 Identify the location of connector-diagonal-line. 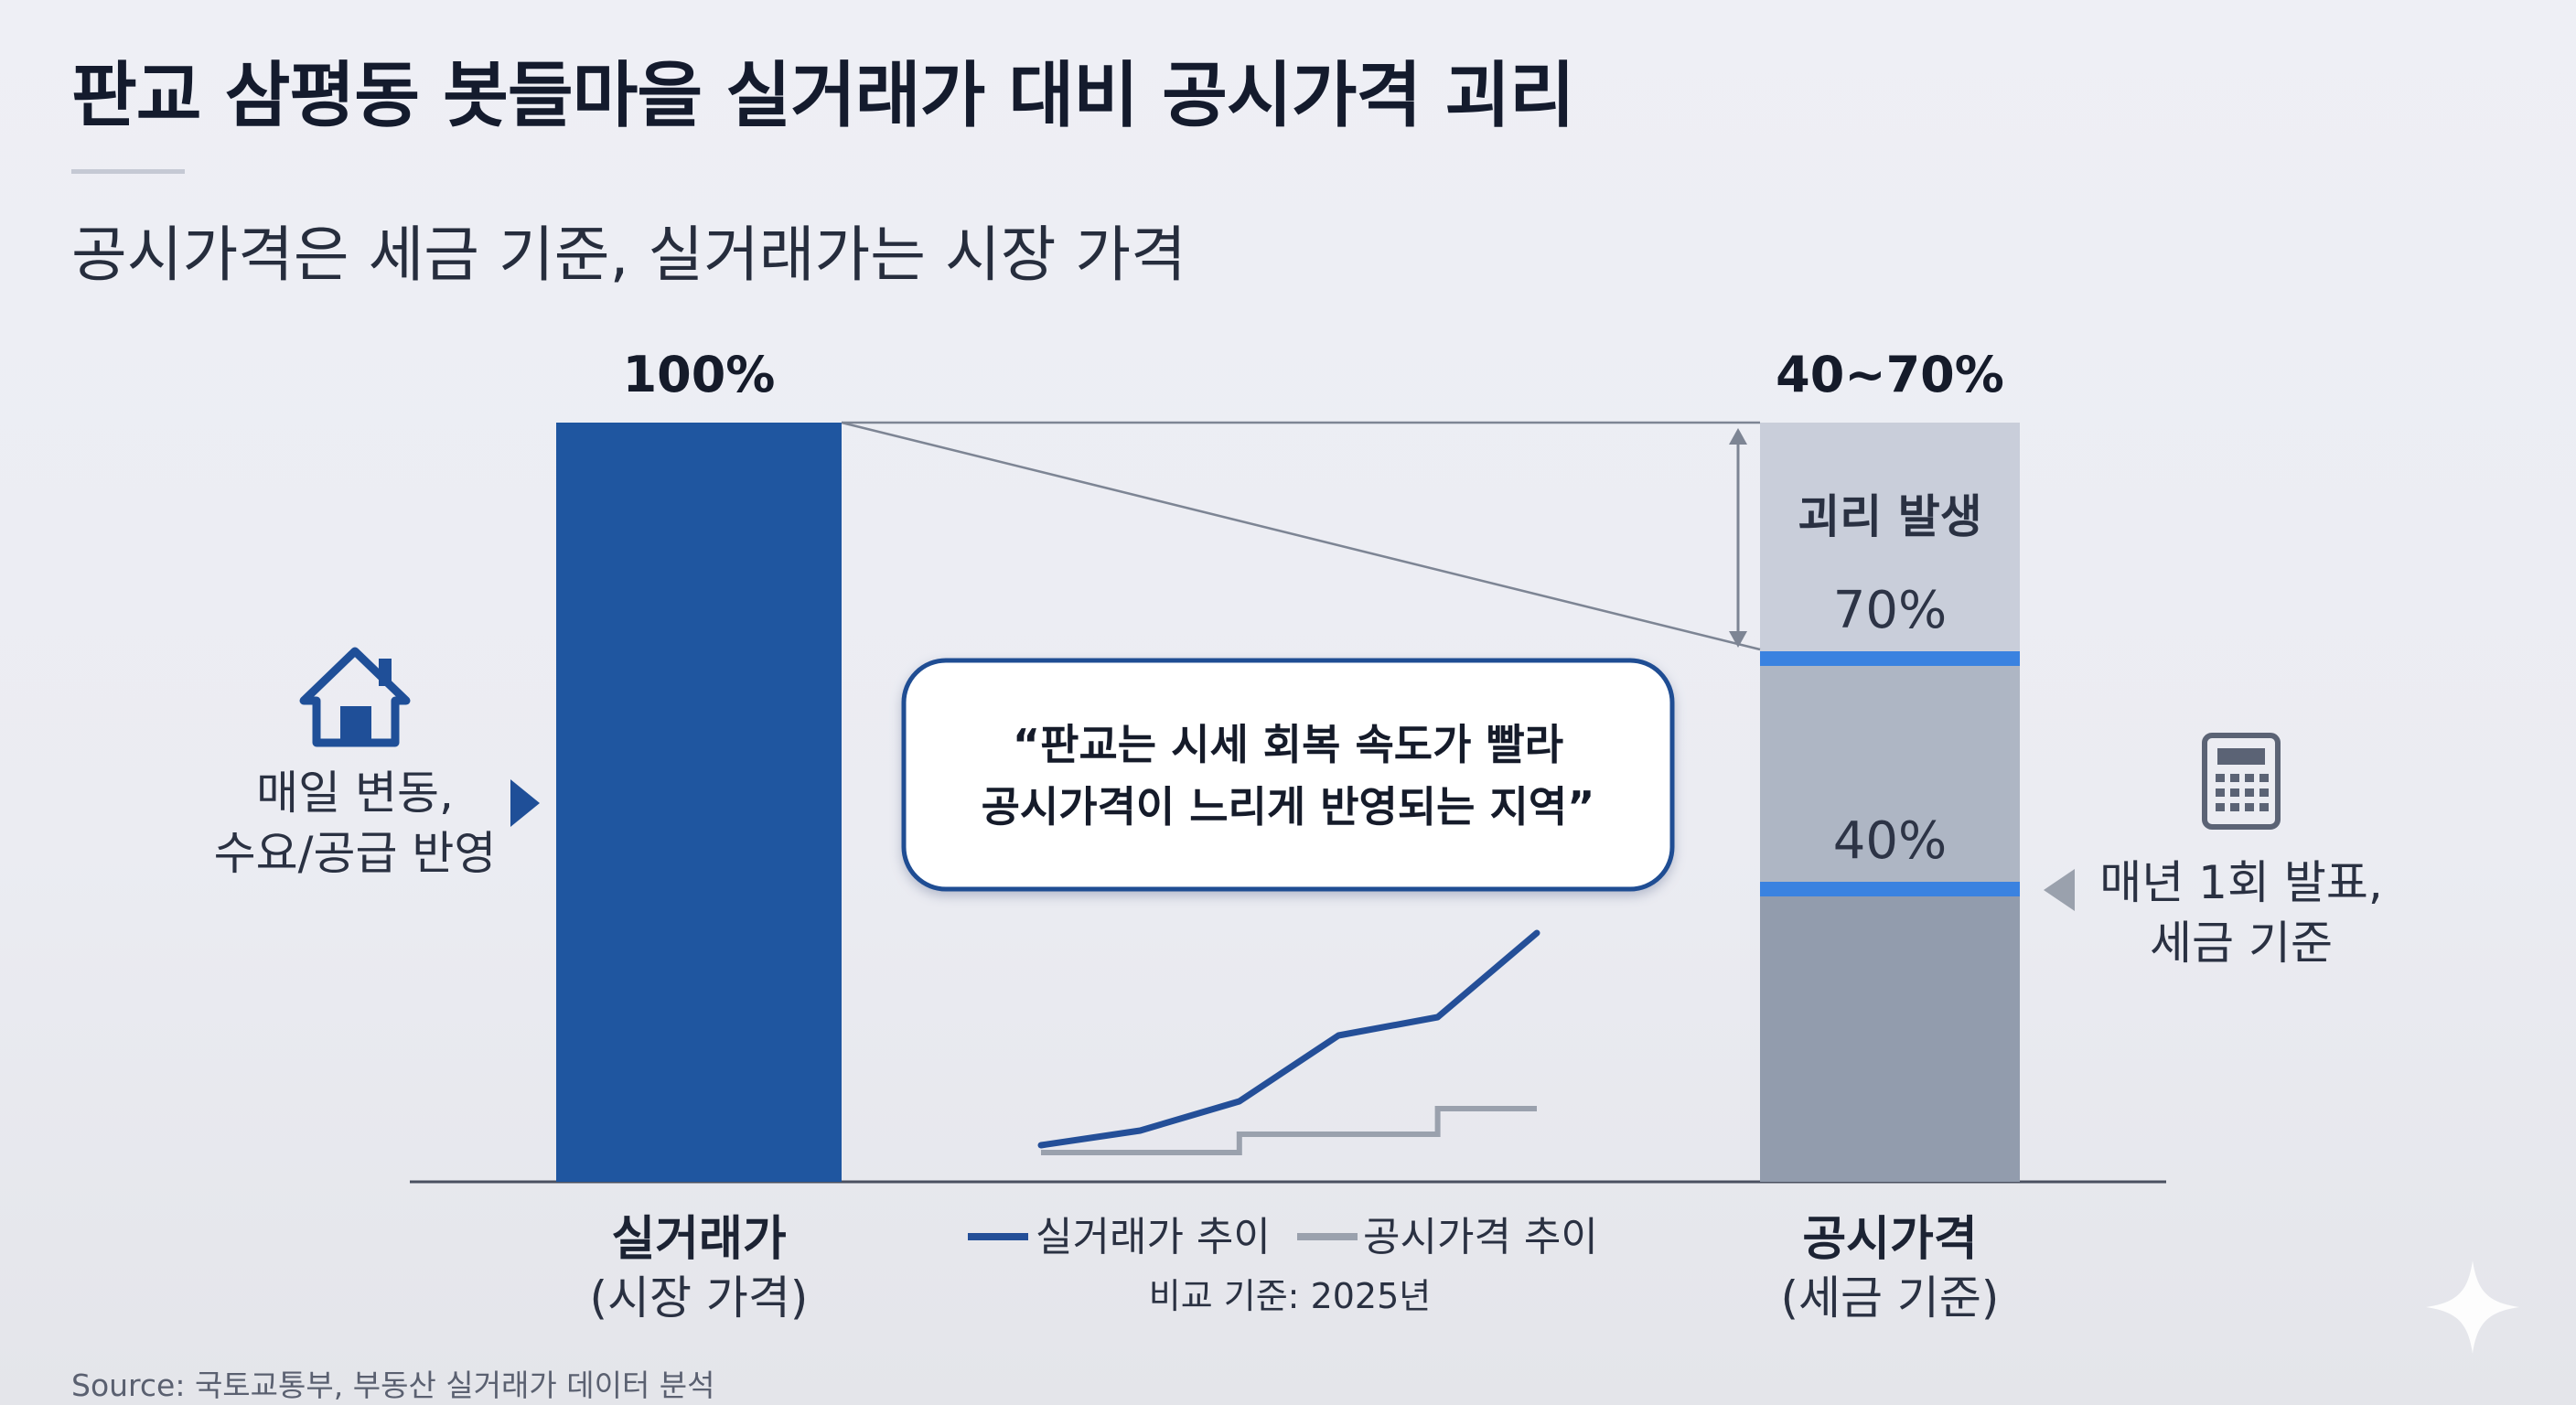
(1301, 536).